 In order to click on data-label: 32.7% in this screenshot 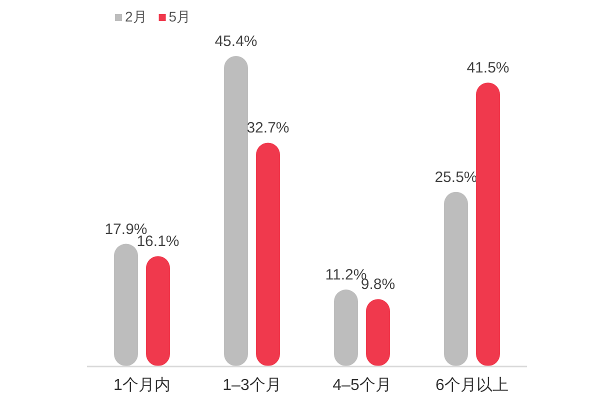, I will do `click(268, 128)`.